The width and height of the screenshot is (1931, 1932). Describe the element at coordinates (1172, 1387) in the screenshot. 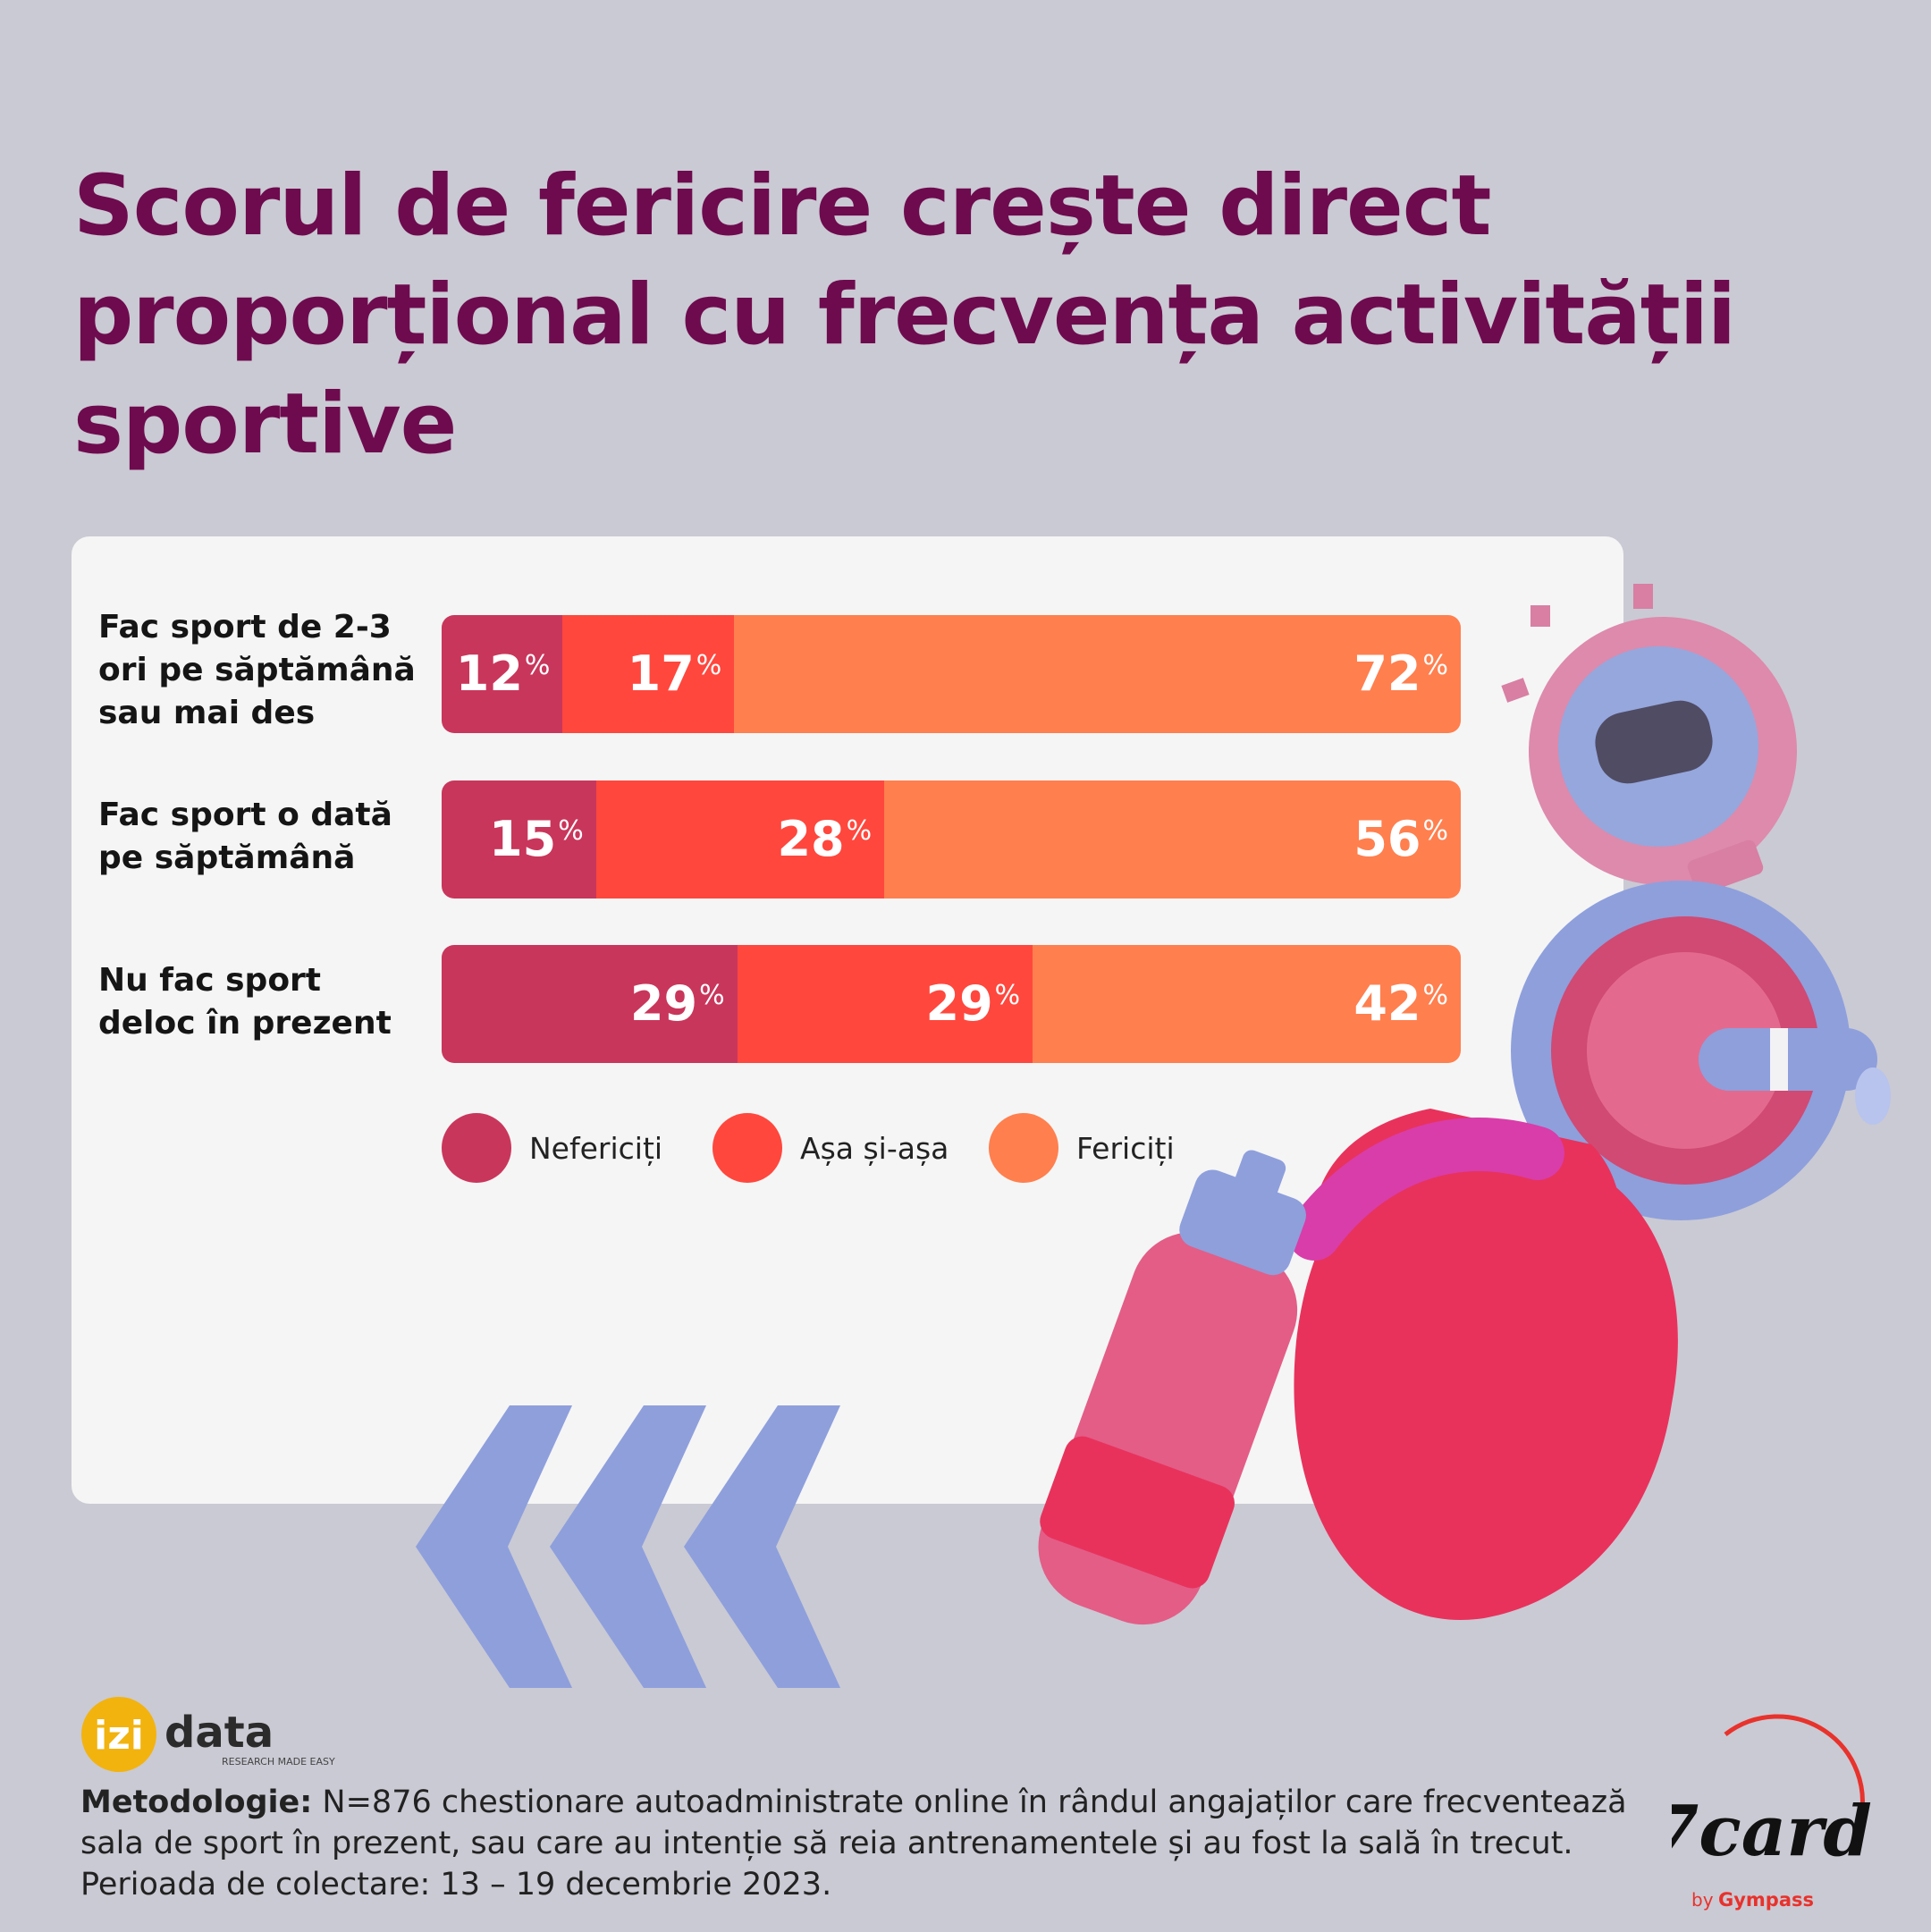

I see `water-bottle-icon` at that location.